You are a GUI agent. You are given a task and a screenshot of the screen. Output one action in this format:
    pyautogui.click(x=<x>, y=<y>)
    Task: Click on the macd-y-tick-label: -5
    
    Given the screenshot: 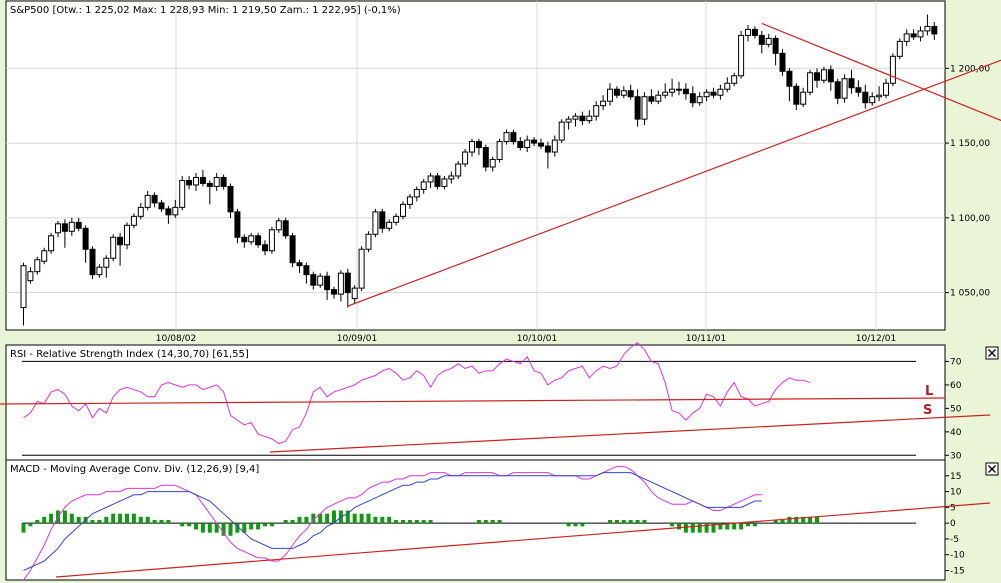 What is the action you would take?
    pyautogui.click(x=954, y=540)
    